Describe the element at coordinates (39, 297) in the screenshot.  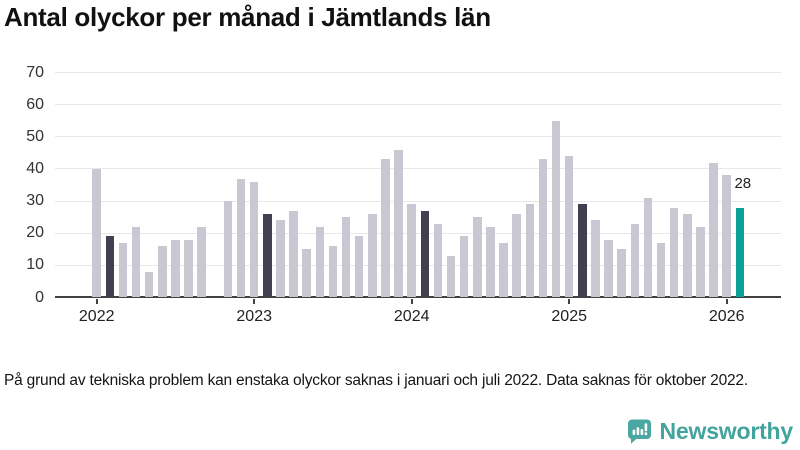
I see `y-tick-label-0: 0` at that location.